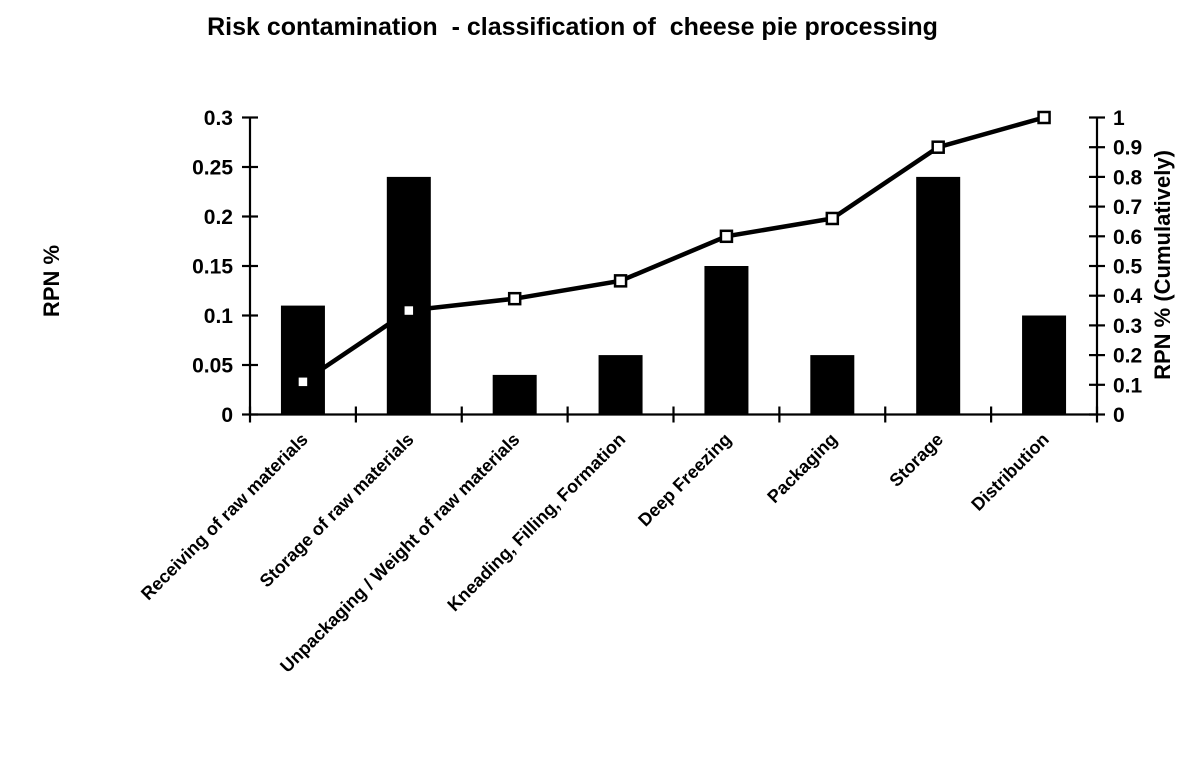 The image size is (1195, 779). I want to click on right-tick-label-6: 0.6, so click(1127, 237).